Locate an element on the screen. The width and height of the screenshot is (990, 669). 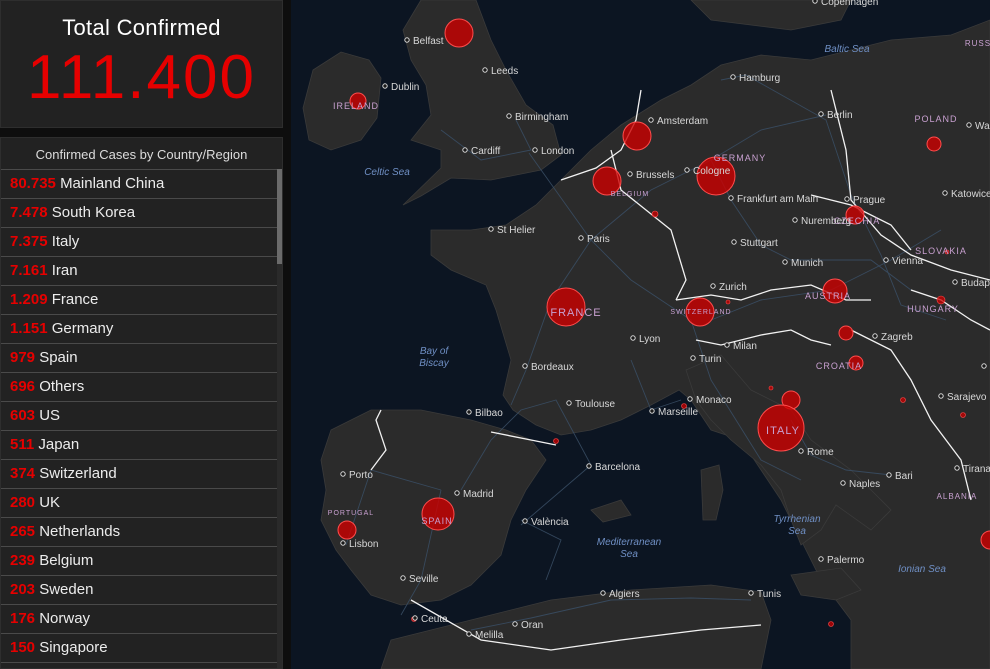
case-bubble-switzerland is located at coordinates (700, 312).